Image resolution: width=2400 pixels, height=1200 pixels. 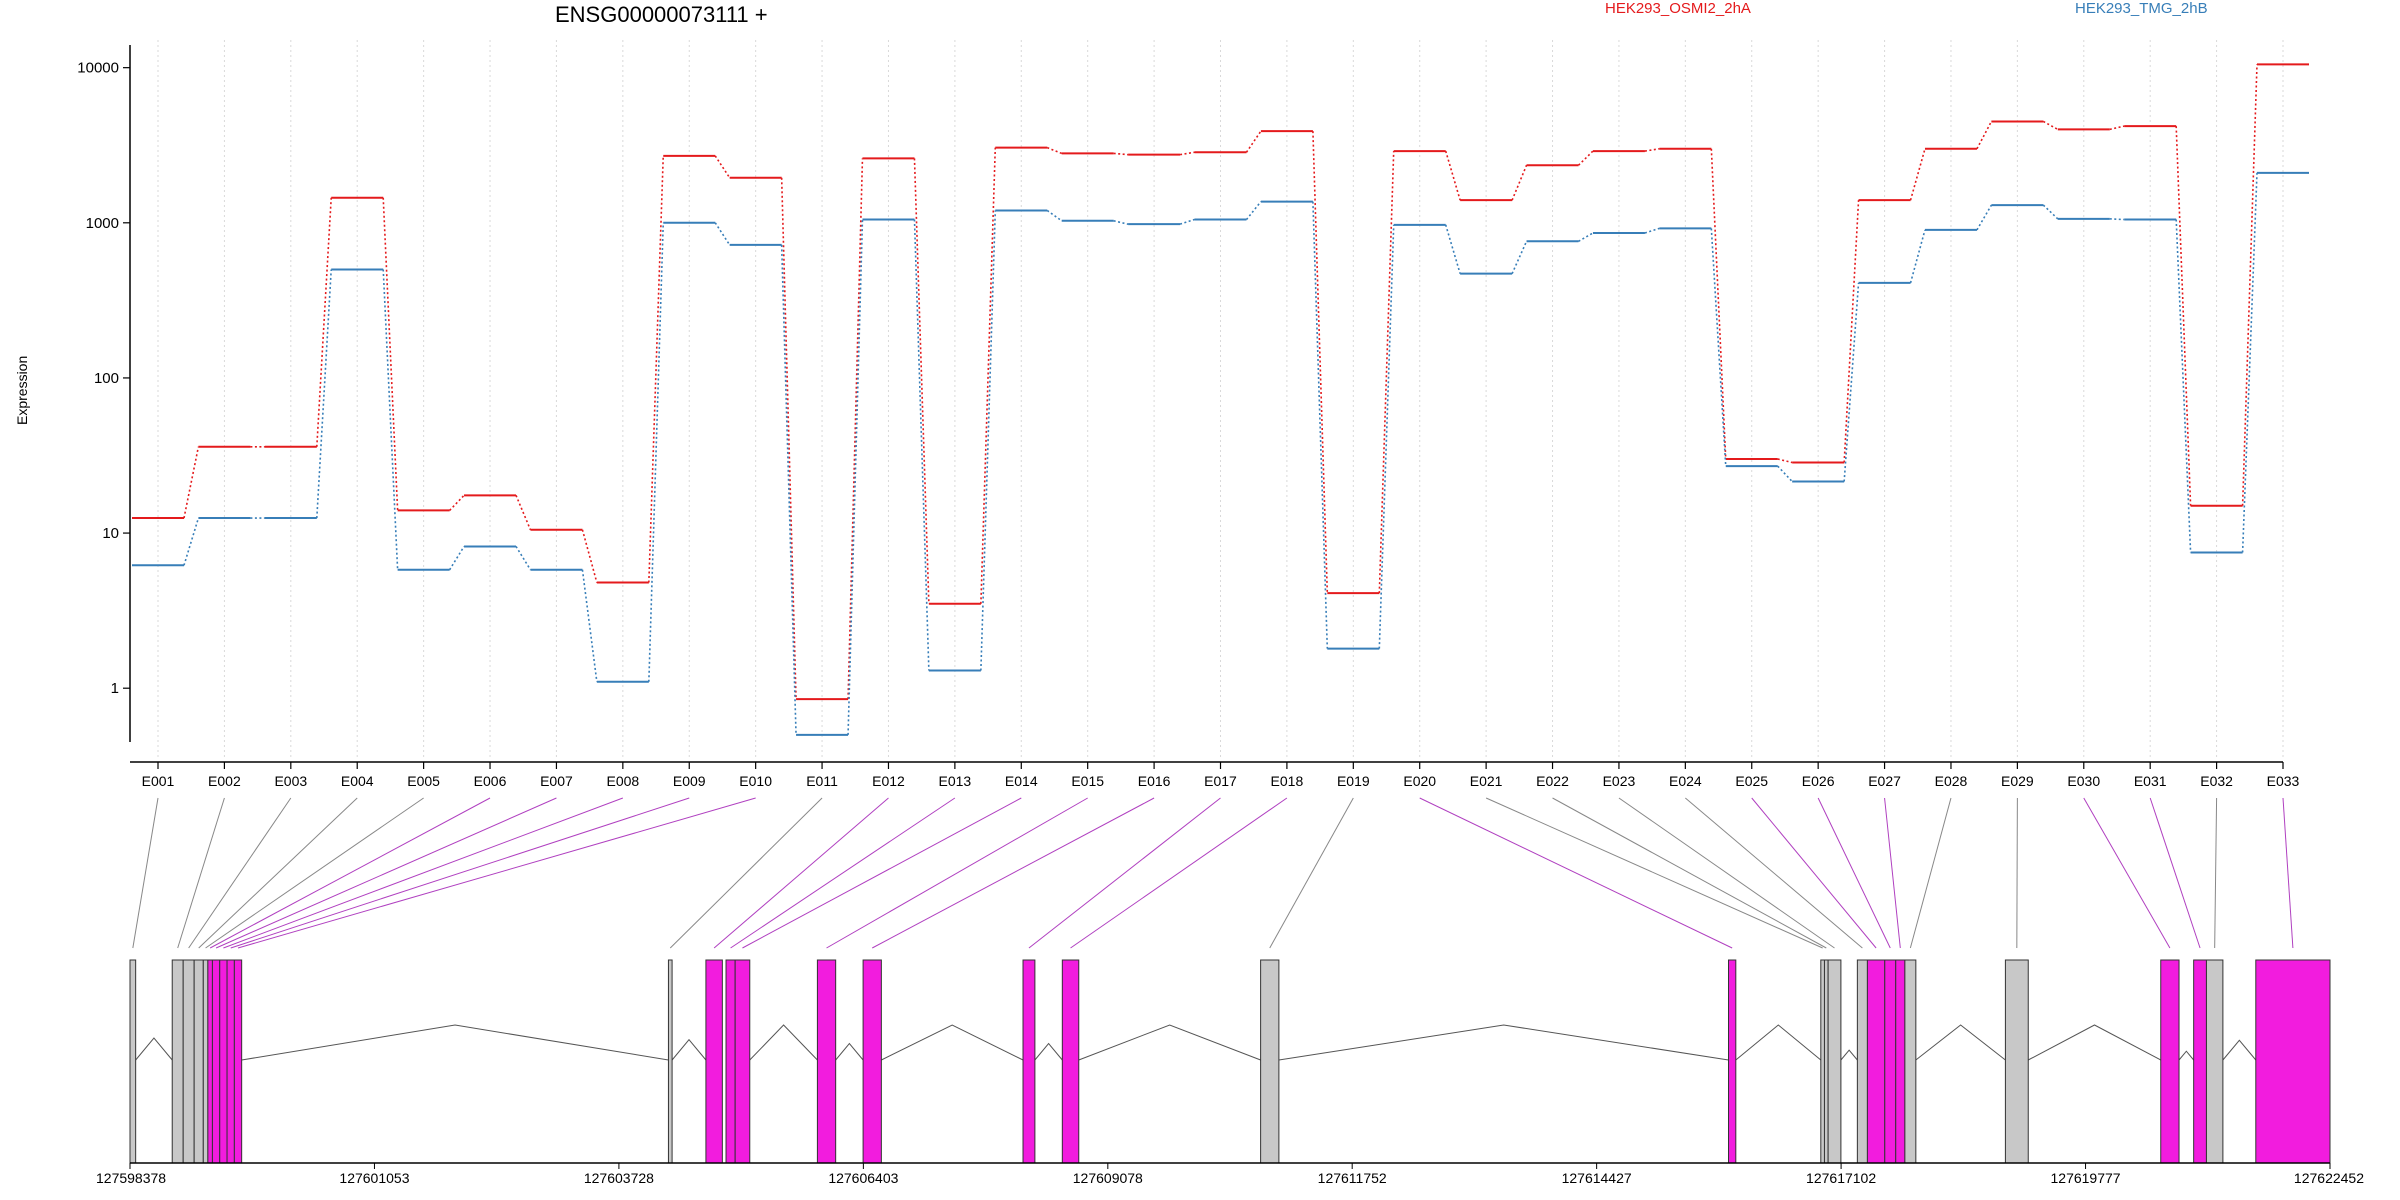 What do you see at coordinates (201, 873) in the screenshot?
I see `exon-connector-E002` at bounding box center [201, 873].